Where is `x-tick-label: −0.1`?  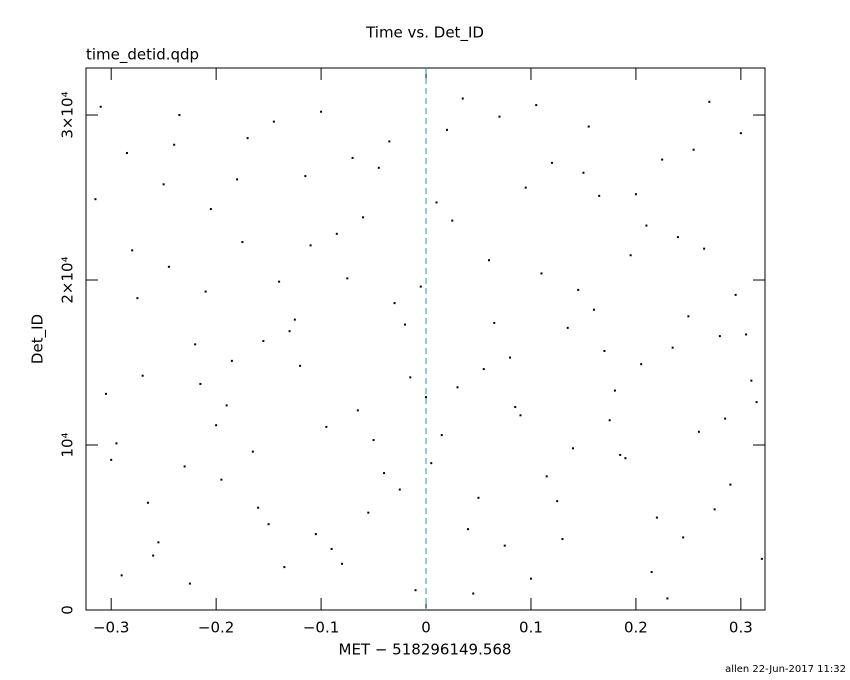 x-tick-label: −0.1 is located at coordinates (321, 628).